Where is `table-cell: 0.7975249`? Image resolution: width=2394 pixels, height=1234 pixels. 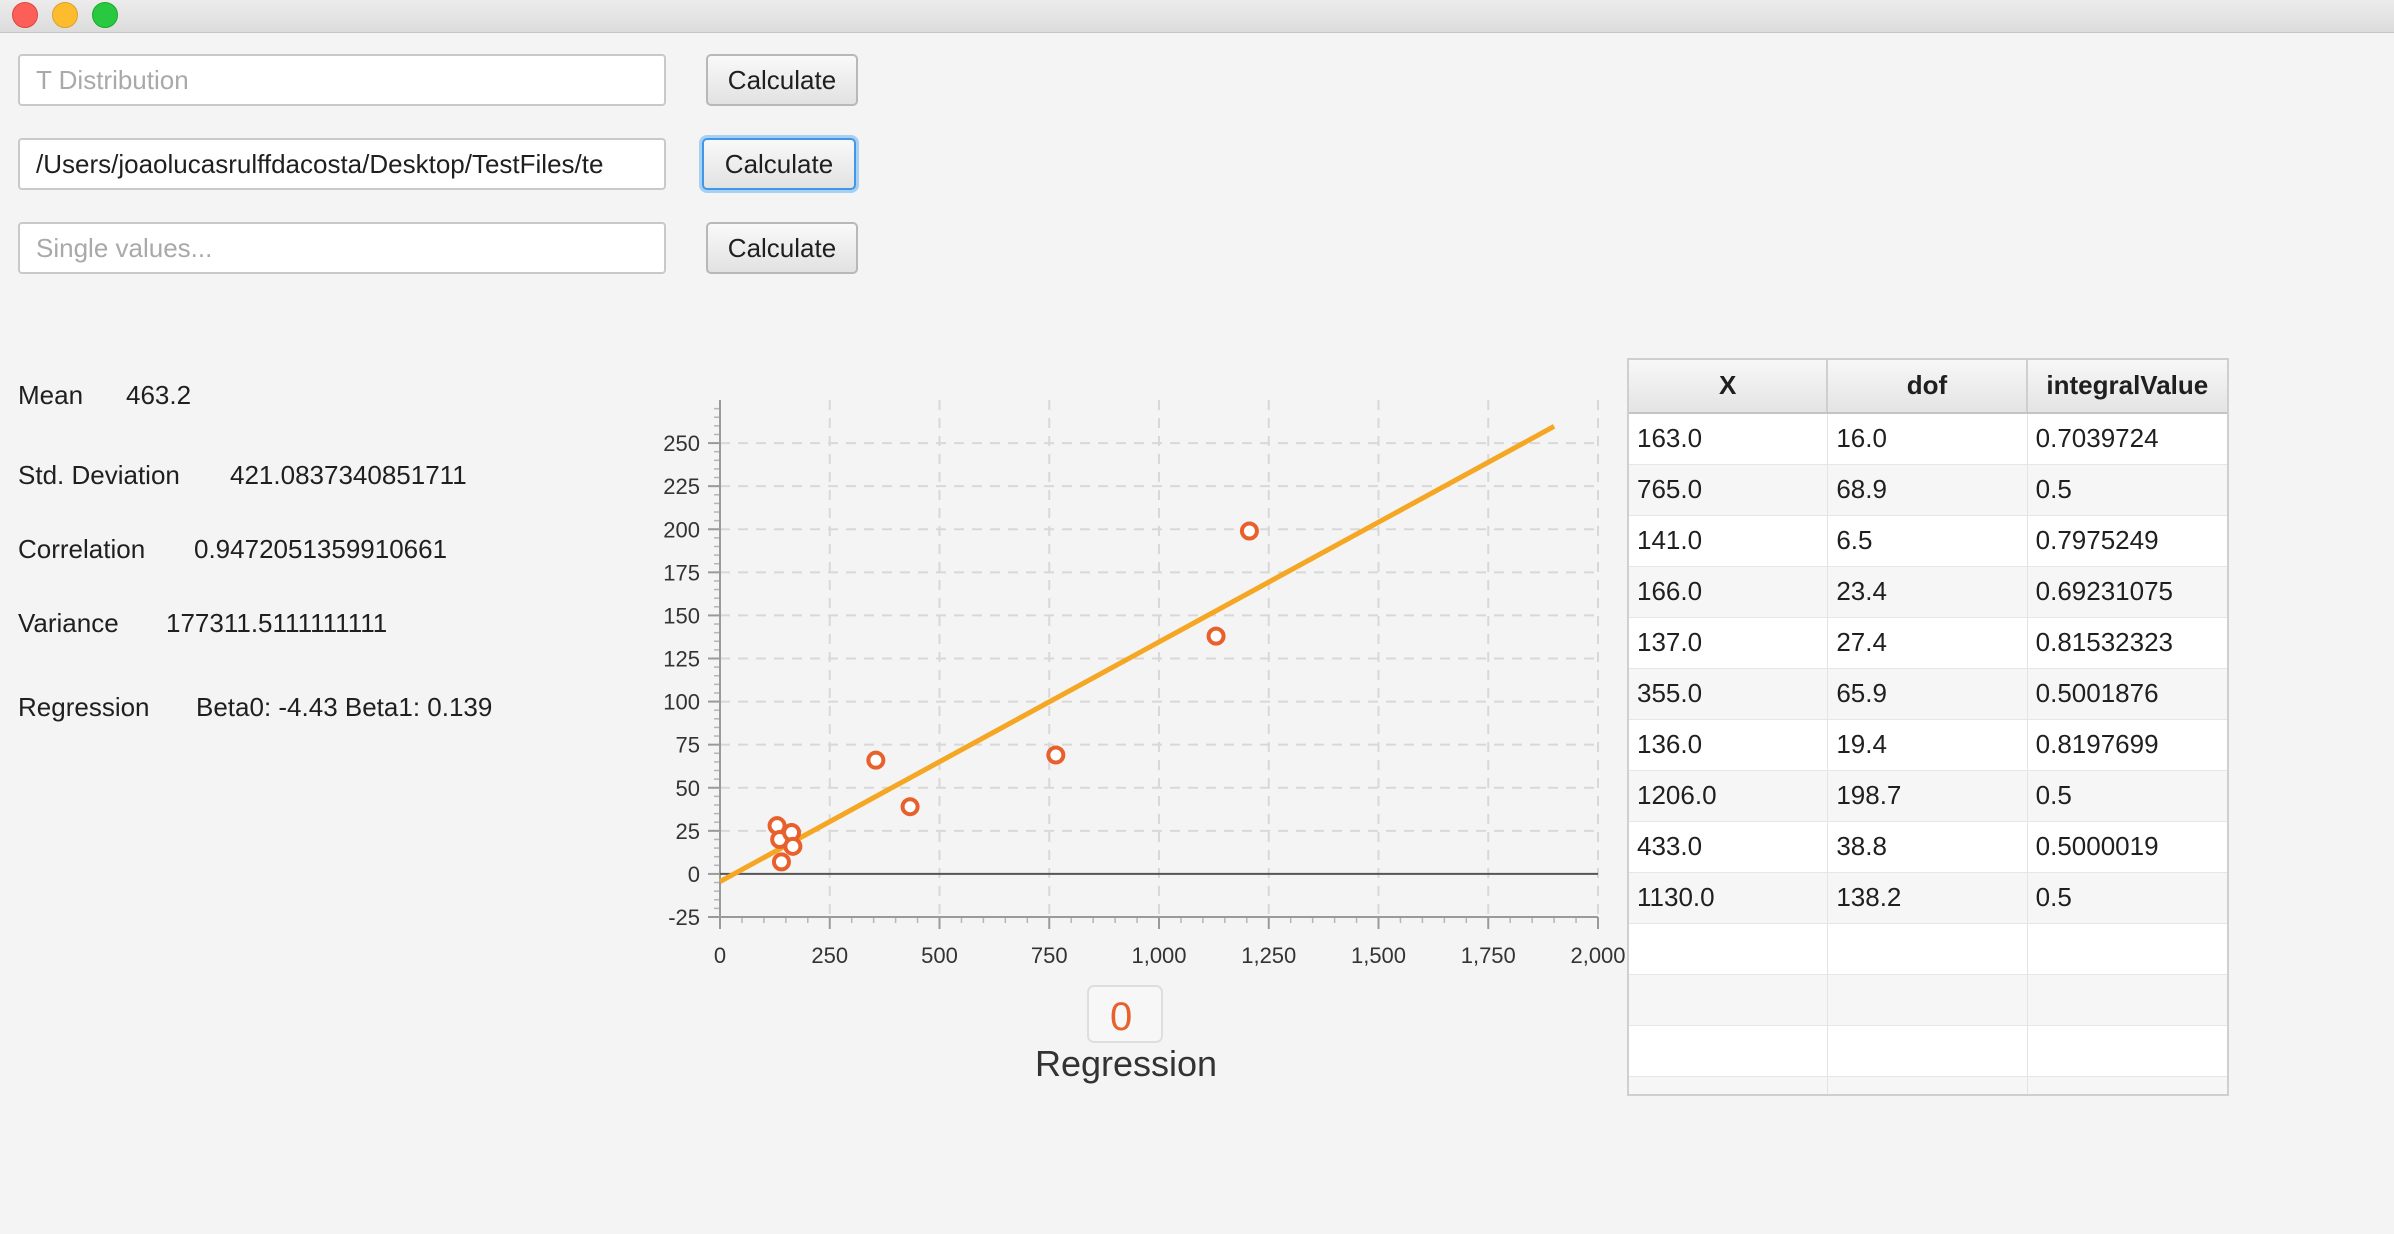
table-cell: 0.7975249 is located at coordinates (2097, 540).